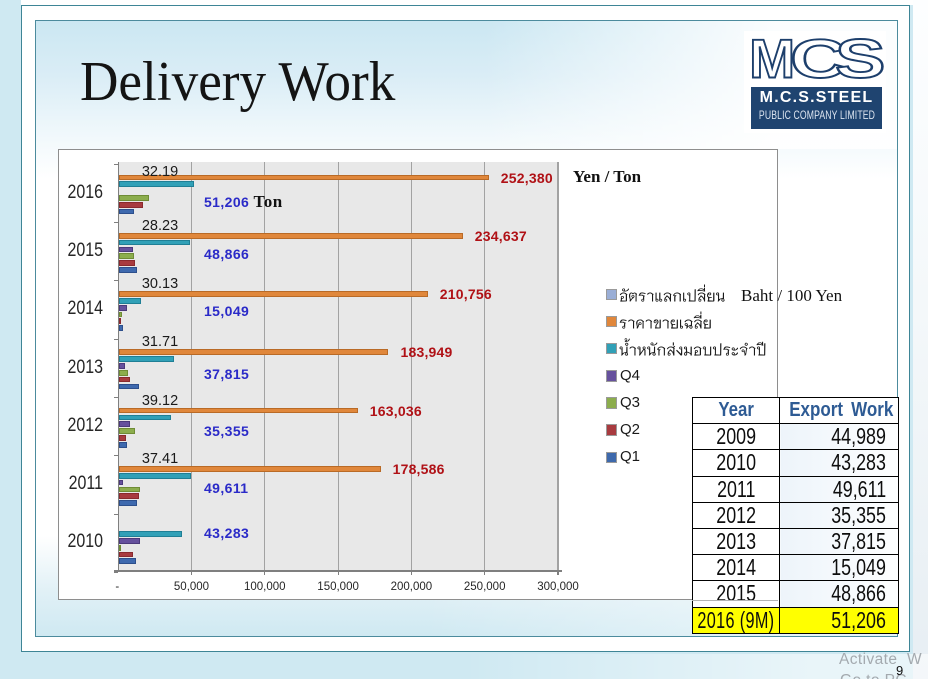 This screenshot has height=679, width=928. Describe the element at coordinates (860, 60) in the screenshot. I see `svg-text: S` at that location.